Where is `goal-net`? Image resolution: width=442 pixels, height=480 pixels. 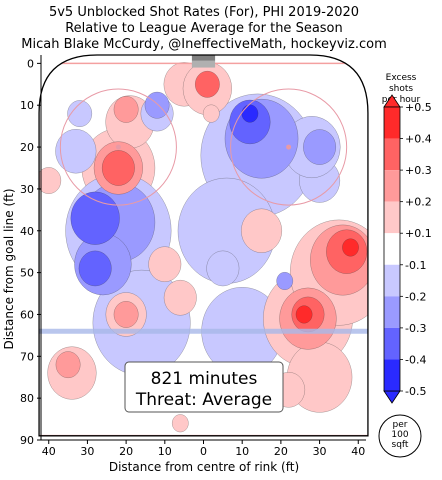
goal-net is located at coordinates (203, 58).